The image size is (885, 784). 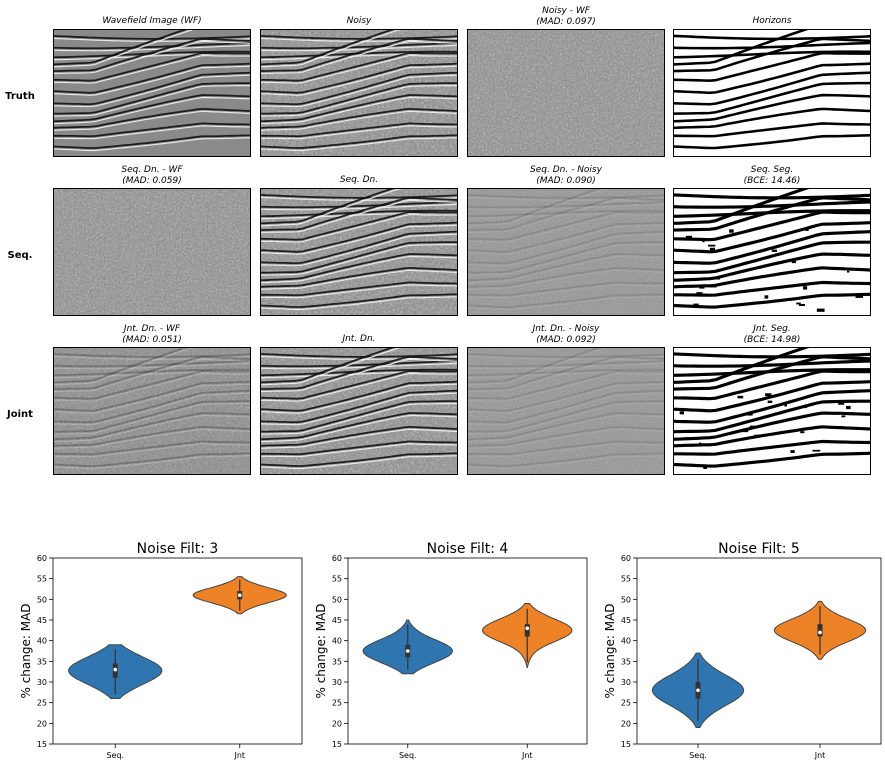 What do you see at coordinates (772, 252) in the screenshot?
I see `panel-seq-seg` at bounding box center [772, 252].